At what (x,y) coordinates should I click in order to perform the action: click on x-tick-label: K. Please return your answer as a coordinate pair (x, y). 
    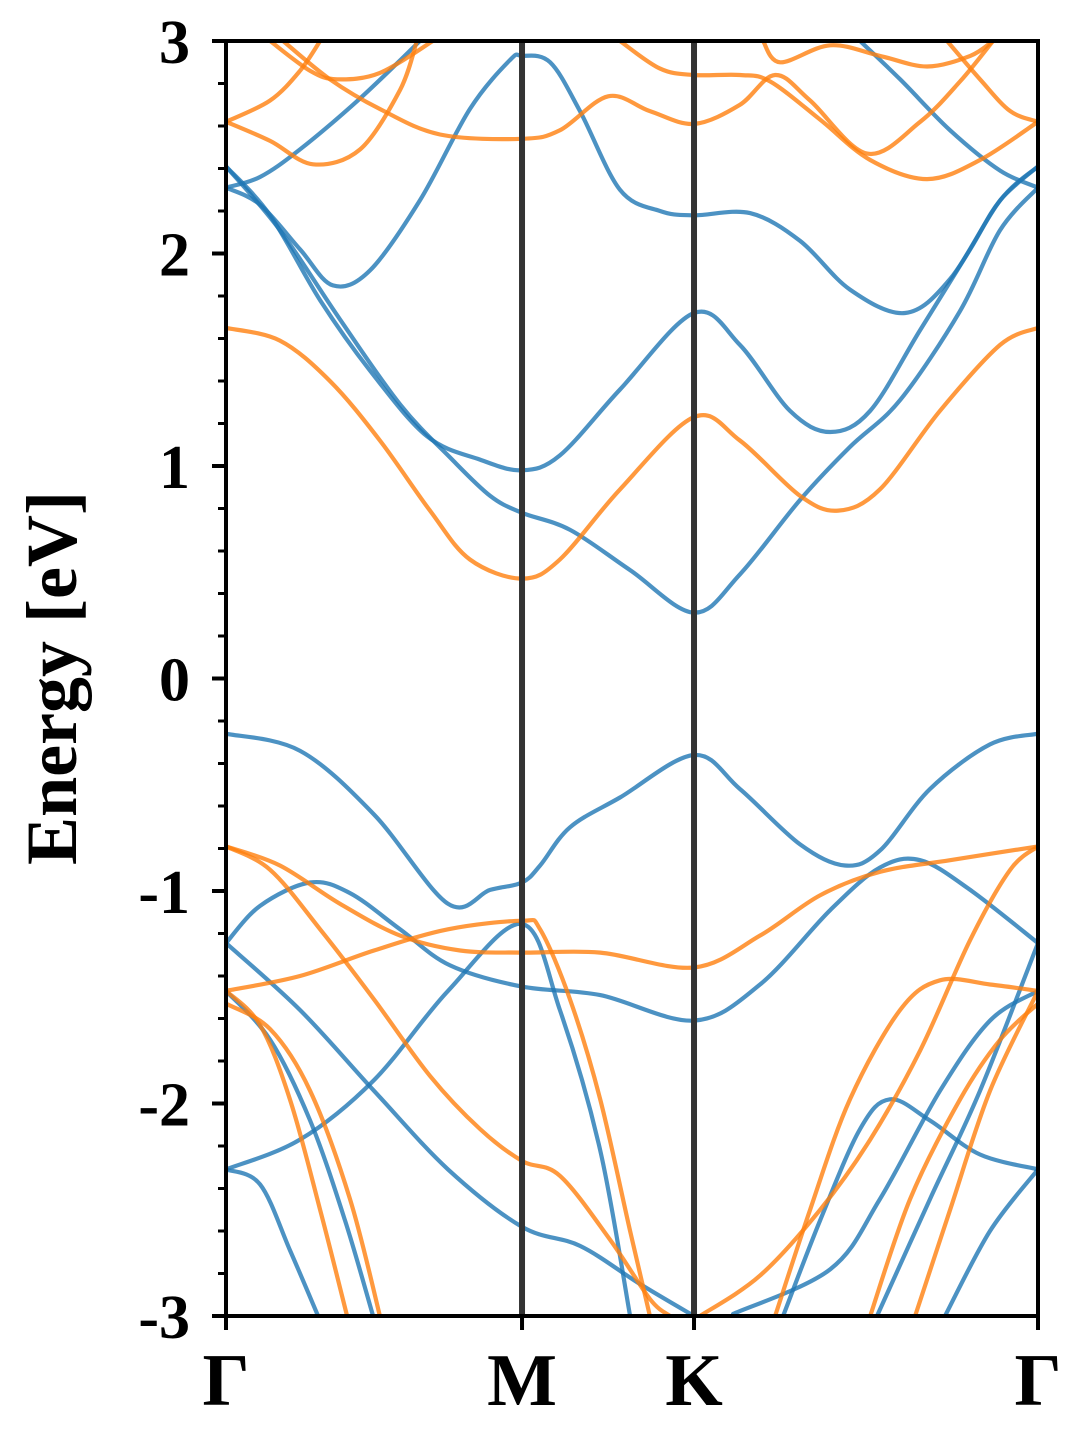
    Looking at the image, I should click on (694, 1381).